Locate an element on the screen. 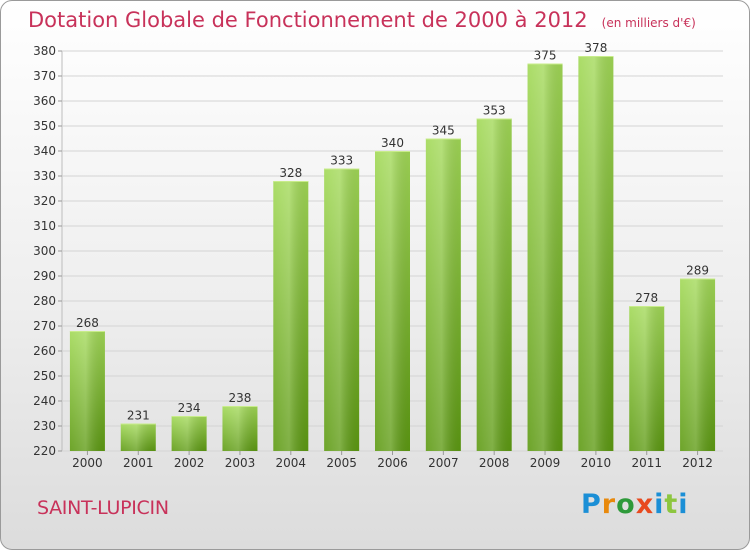  data-label: 375 is located at coordinates (545, 56).